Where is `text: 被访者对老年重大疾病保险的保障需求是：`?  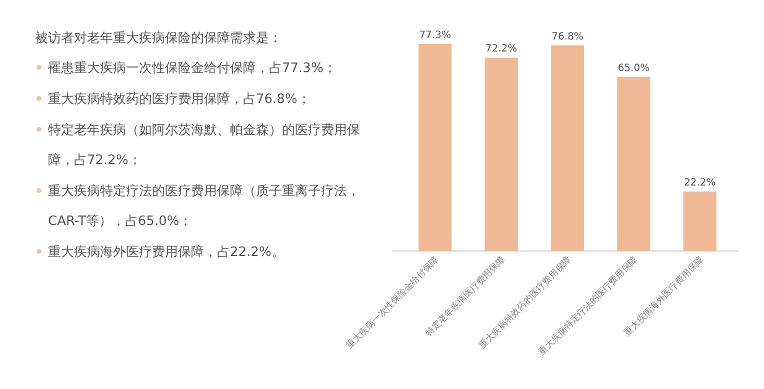 text: 被访者对老年重大疾病保险的保障需求是： is located at coordinates (158, 38).